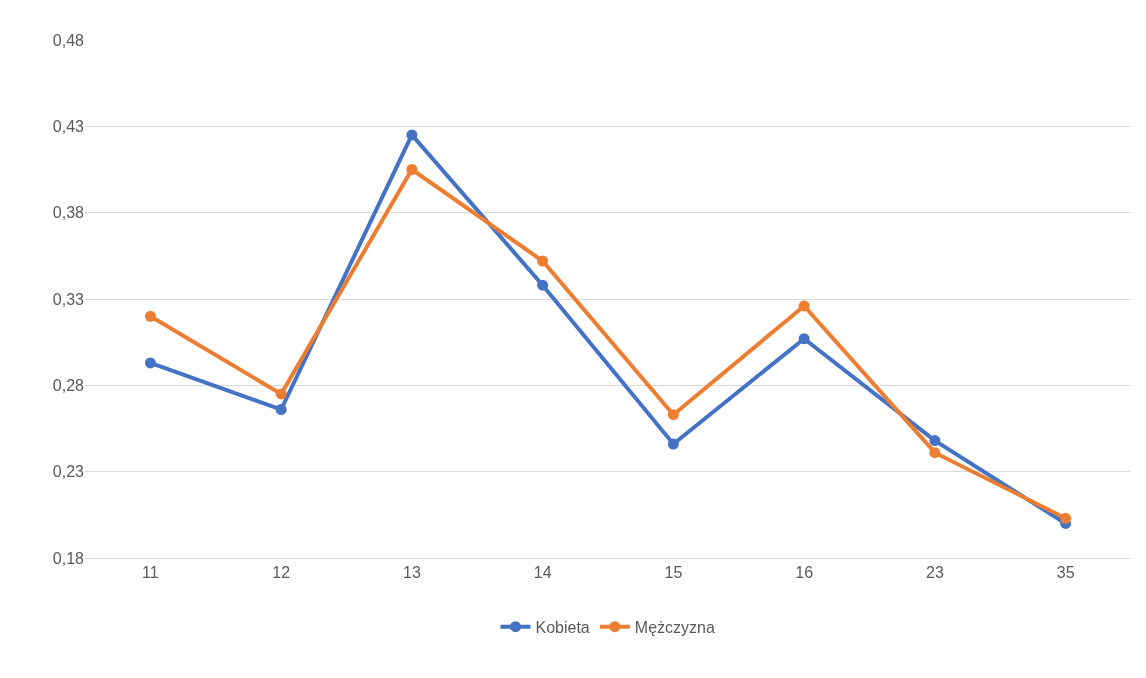  What do you see at coordinates (542, 573) in the screenshot?
I see `x-tick-label: 14` at bounding box center [542, 573].